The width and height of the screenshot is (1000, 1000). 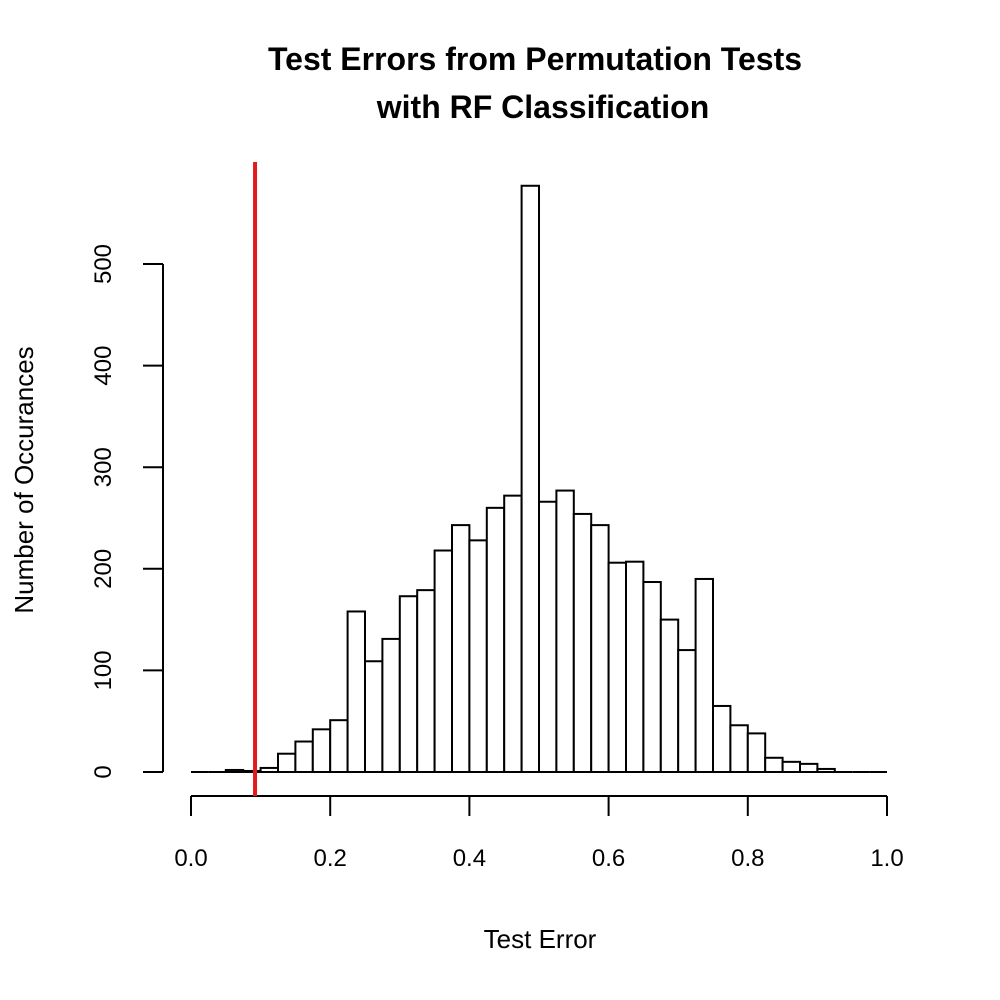 I want to click on chart-title-line-2: with RF Classification, so click(x=542, y=107).